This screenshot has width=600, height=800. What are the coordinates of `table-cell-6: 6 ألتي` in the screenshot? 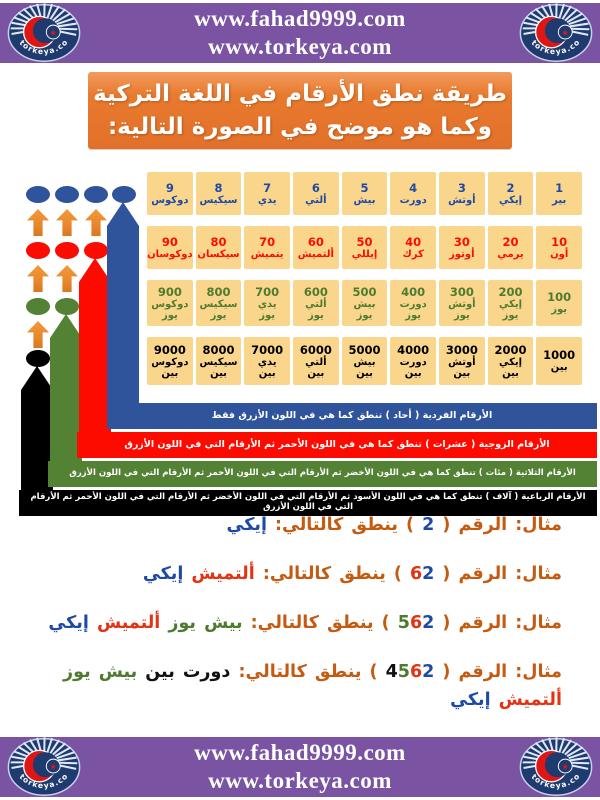 It's located at (316, 193).